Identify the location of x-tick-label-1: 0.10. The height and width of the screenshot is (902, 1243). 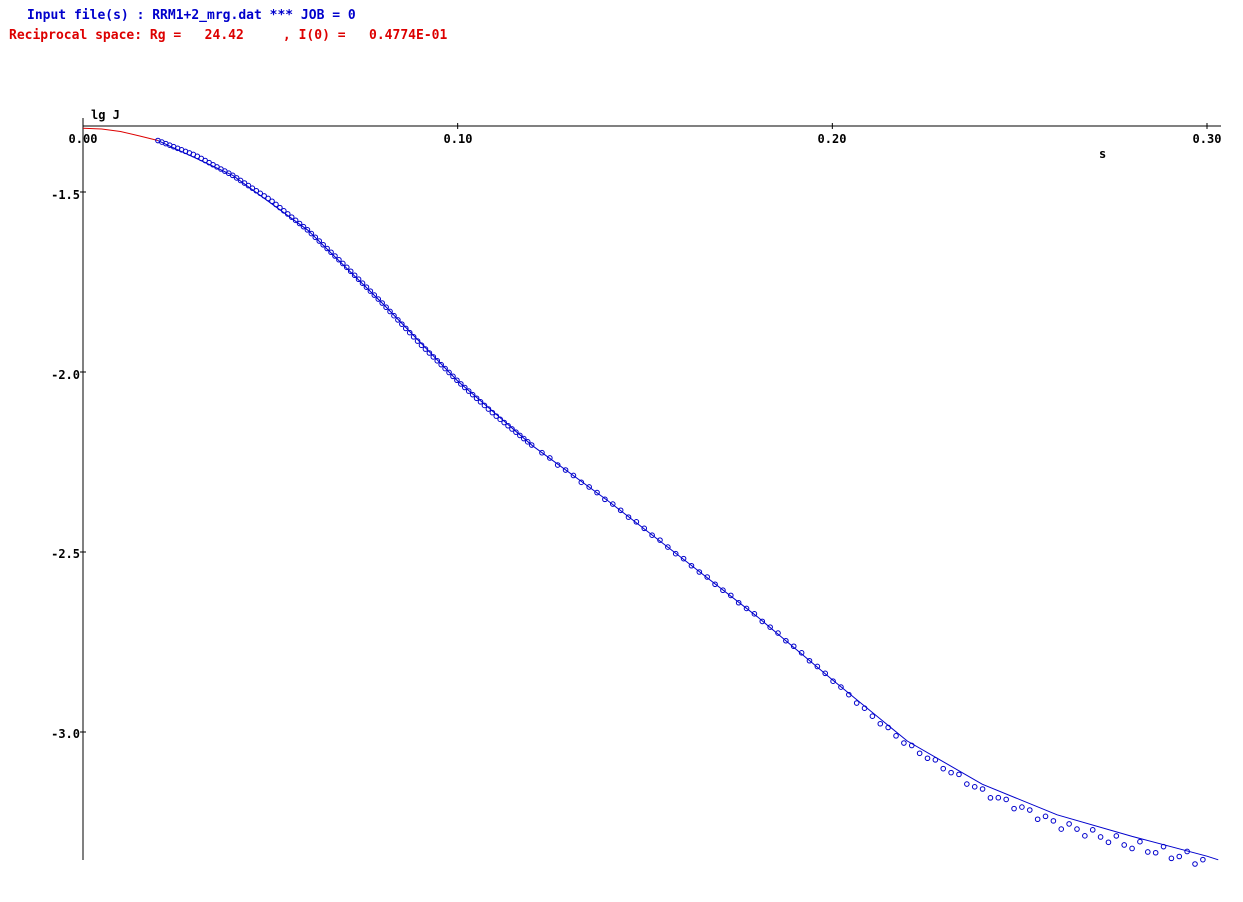
(458, 139).